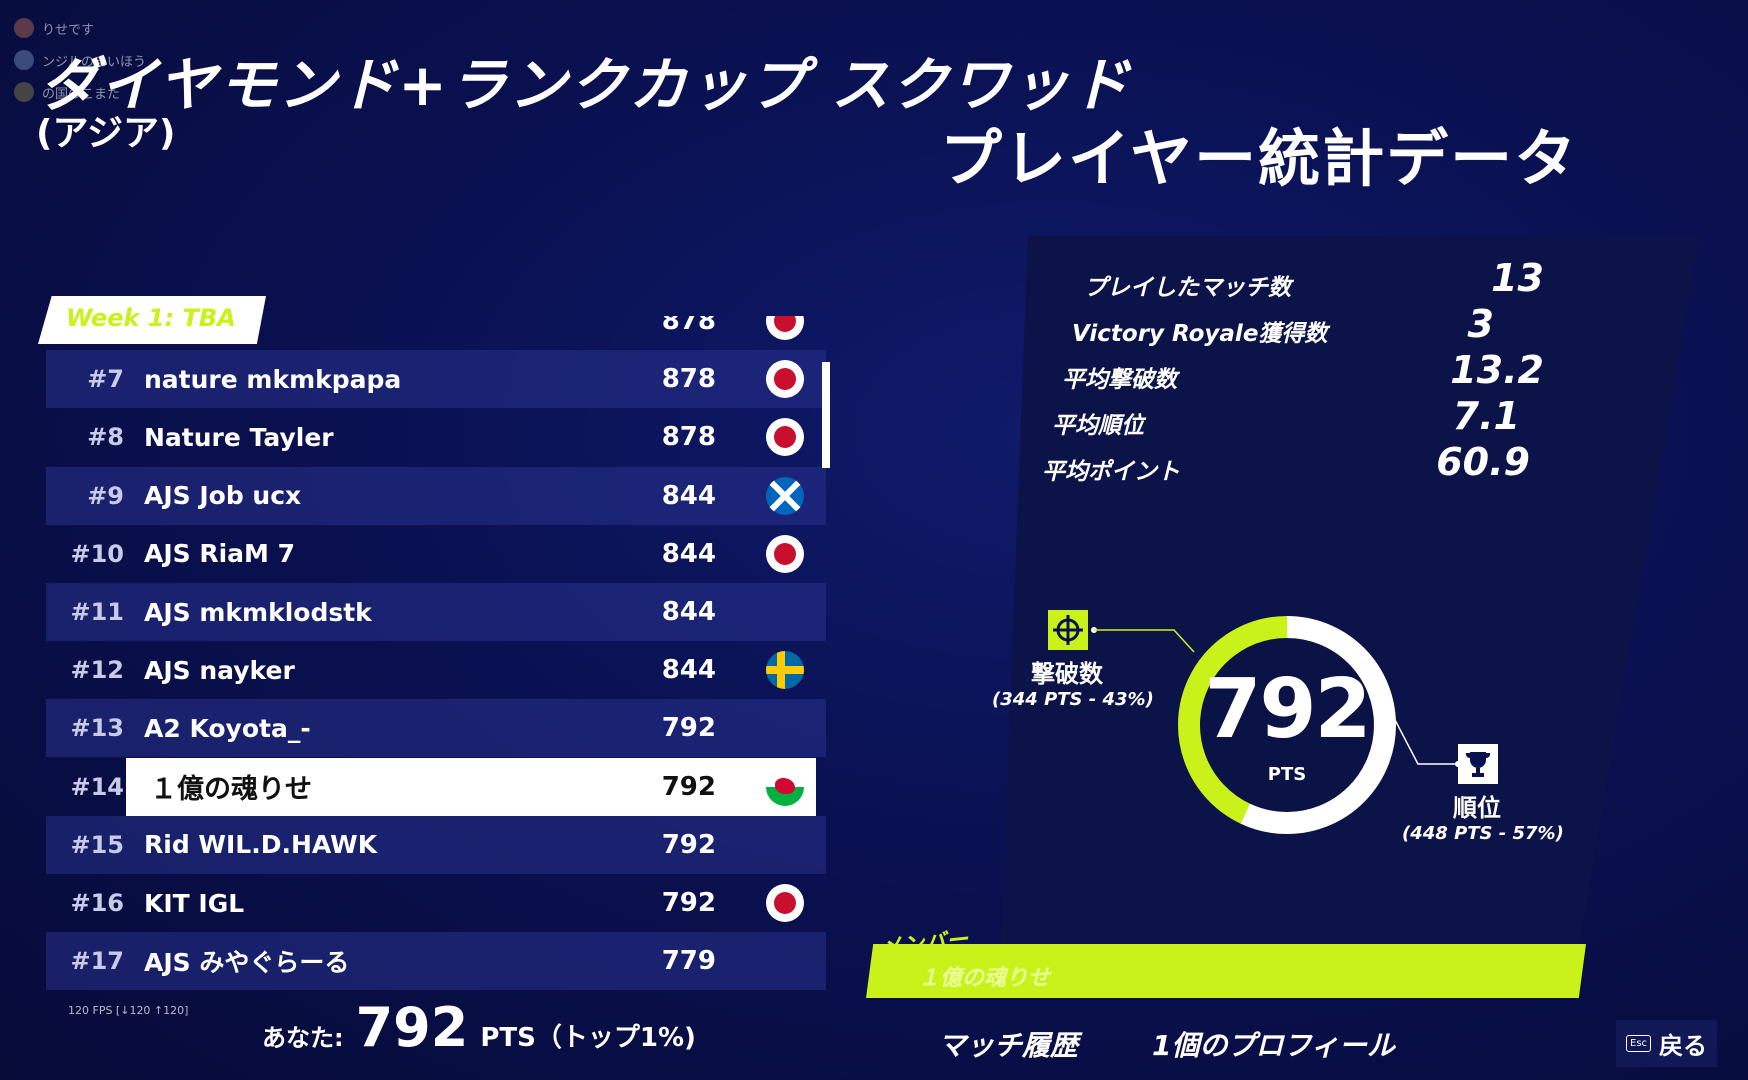 Image resolution: width=1748 pixels, height=1080 pixels. Describe the element at coordinates (261, 845) in the screenshot. I see `row-player-name: Rid WIL.D.HAWK` at that location.